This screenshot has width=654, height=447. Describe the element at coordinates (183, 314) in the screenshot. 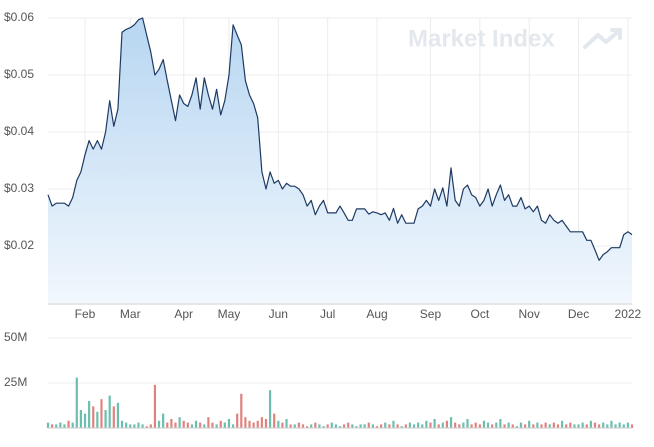

I see `x-tick-label: Apr` at that location.